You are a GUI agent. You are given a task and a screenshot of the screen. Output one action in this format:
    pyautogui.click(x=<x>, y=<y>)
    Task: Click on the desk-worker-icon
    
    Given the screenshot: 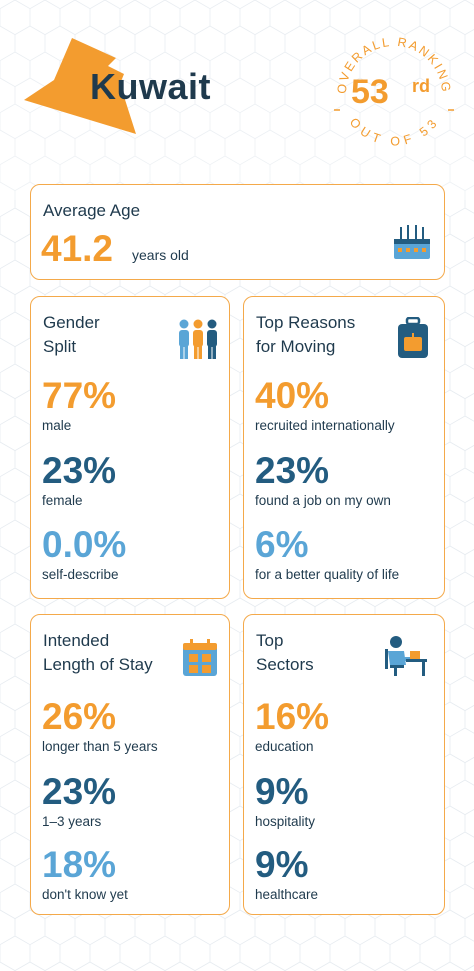 What is the action you would take?
    pyautogui.click(x=406, y=656)
    